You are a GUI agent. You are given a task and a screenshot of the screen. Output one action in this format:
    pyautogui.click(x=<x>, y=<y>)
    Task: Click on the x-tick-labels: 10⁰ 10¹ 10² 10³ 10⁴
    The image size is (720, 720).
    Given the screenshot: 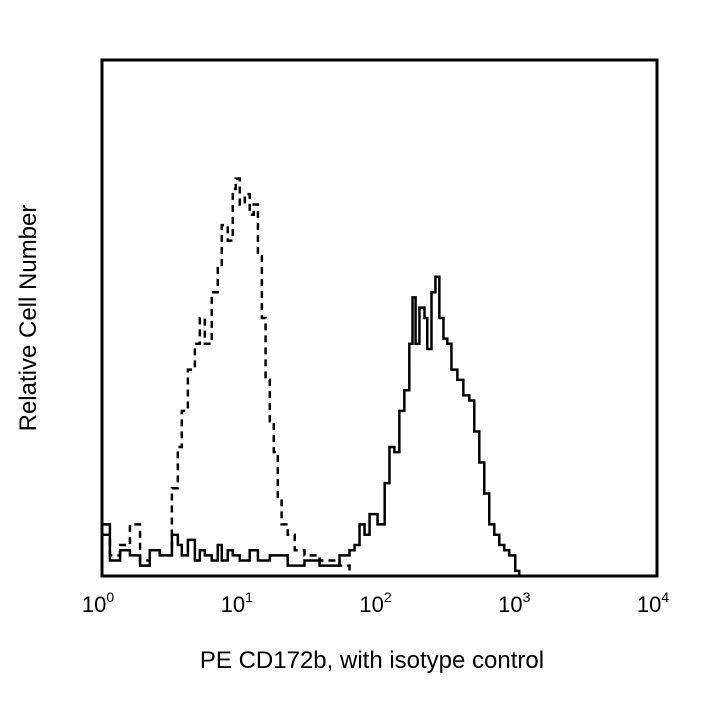 What is the action you would take?
    pyautogui.click(x=375, y=603)
    